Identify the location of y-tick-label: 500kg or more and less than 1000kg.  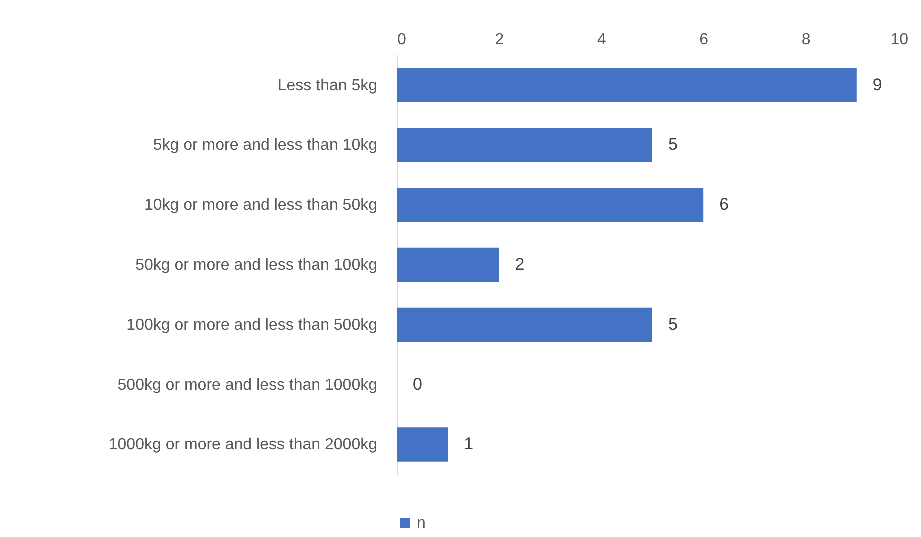
(248, 385).